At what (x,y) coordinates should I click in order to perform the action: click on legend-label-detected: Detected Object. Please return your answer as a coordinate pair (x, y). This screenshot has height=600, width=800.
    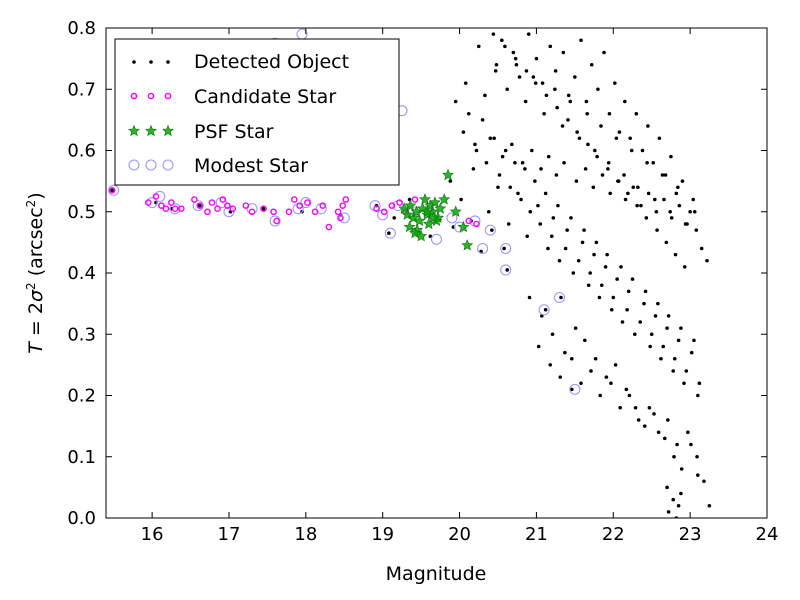
    Looking at the image, I should click on (271, 62).